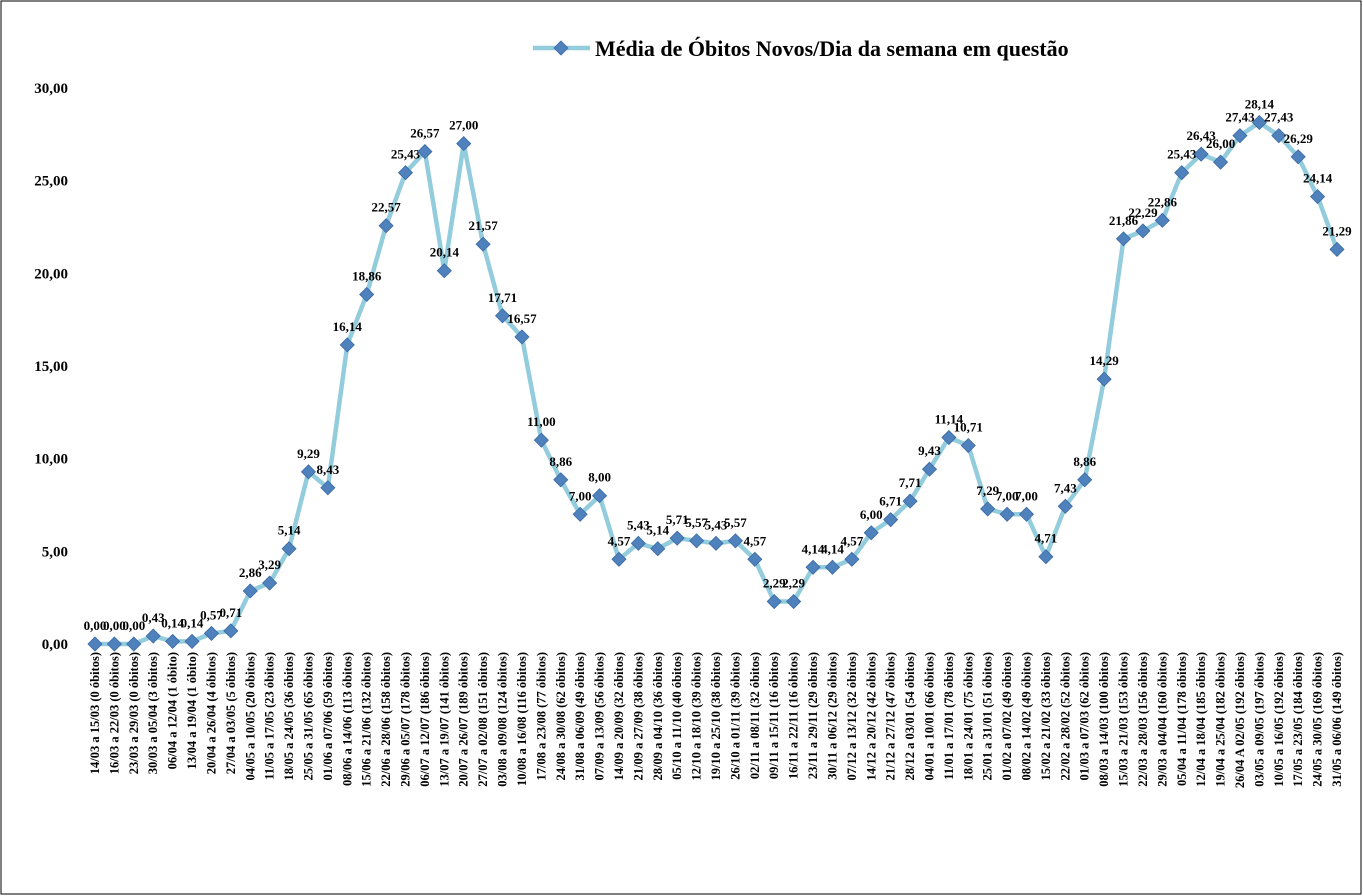  Describe the element at coordinates (1065, 487) in the screenshot. I see `data-label: 7,43` at that location.